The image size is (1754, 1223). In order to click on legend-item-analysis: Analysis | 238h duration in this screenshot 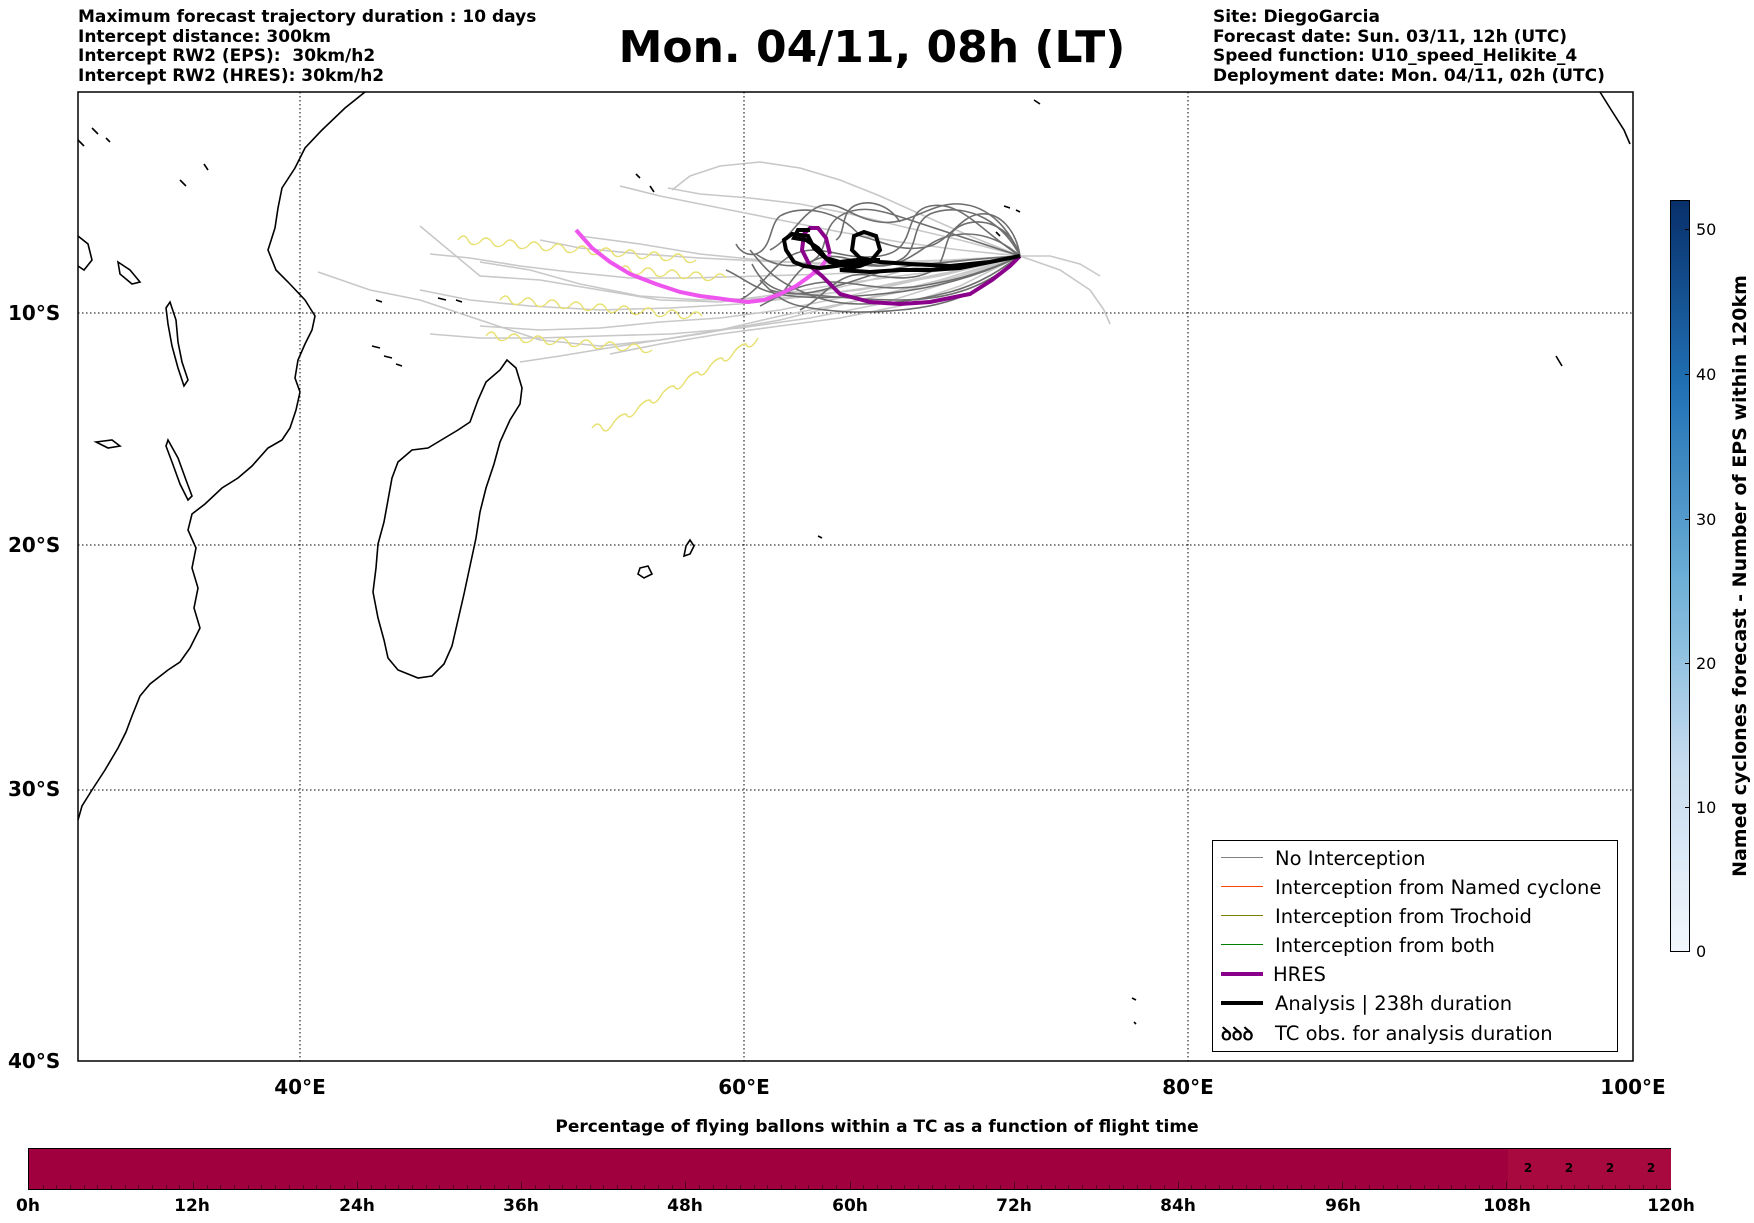, I will do `click(1415, 1004)`.